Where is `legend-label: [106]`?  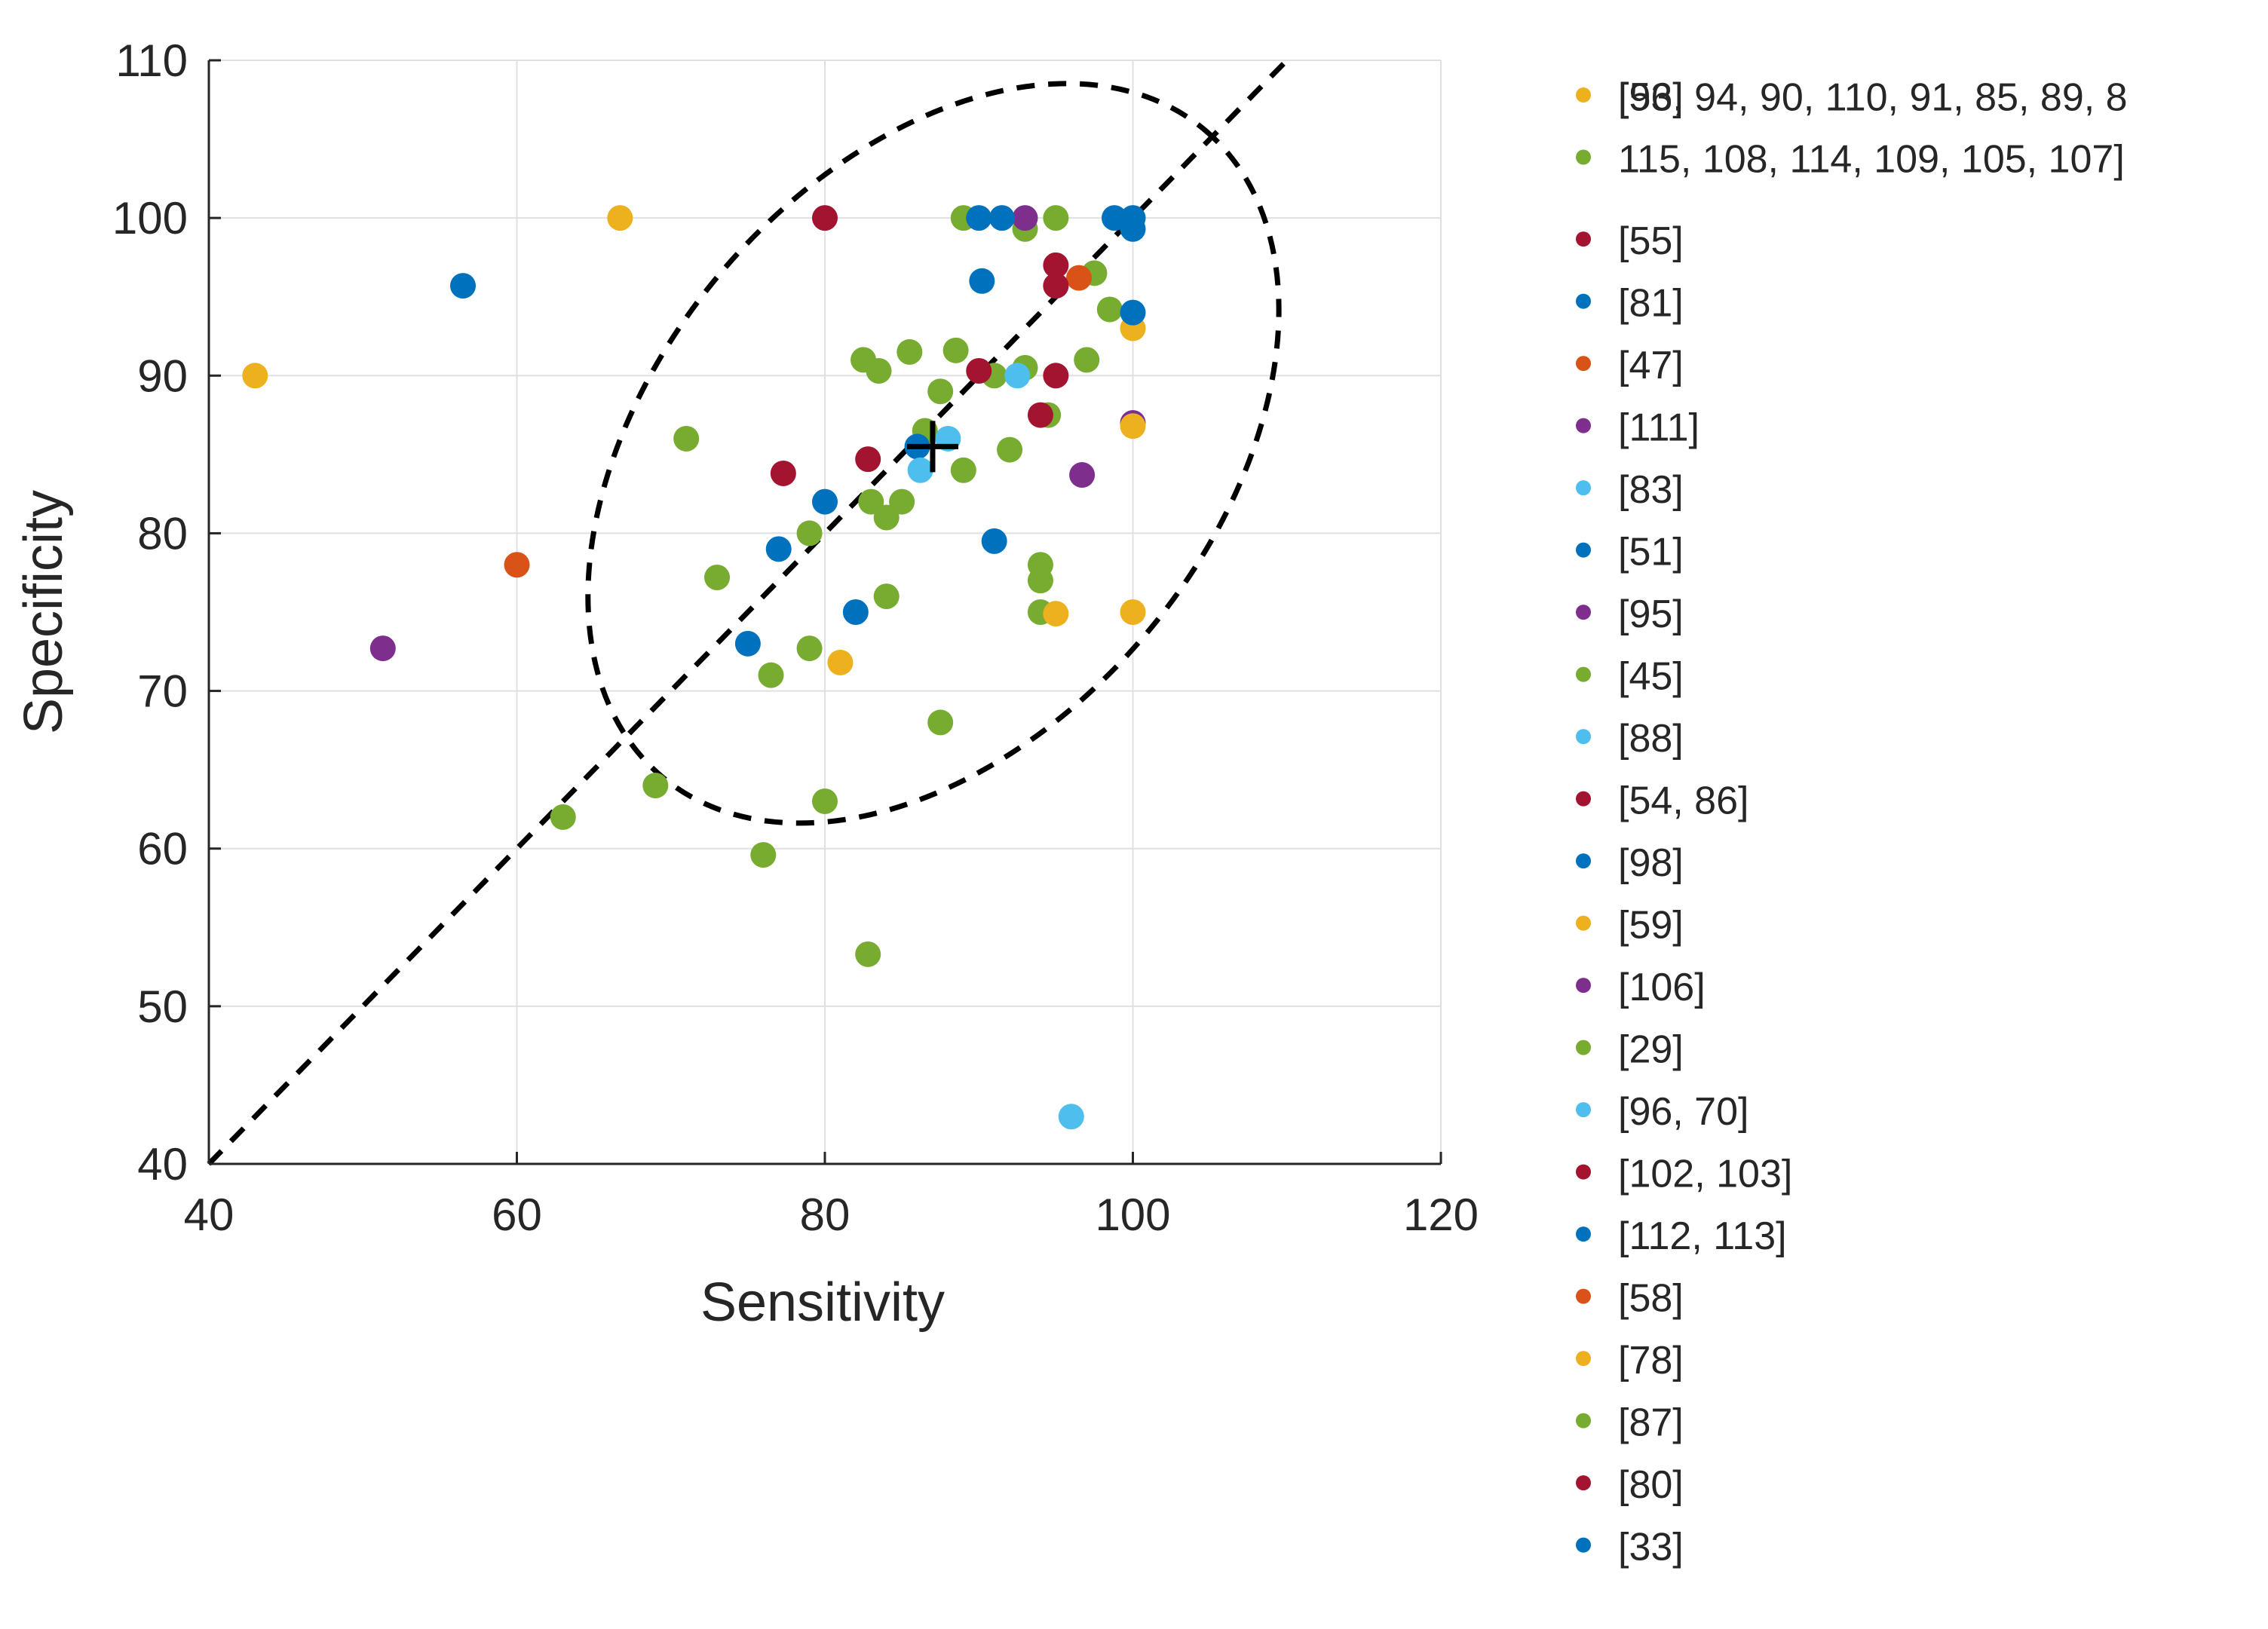
legend-label: [106] is located at coordinates (1662, 988).